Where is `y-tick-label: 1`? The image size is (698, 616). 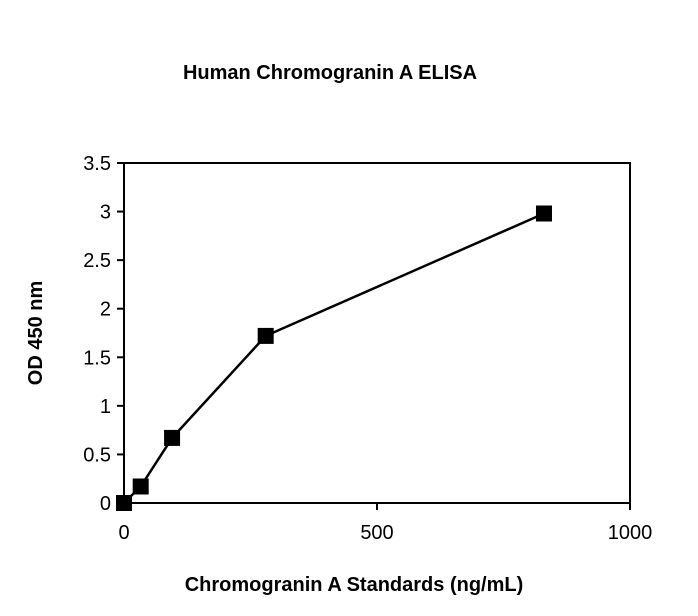 y-tick-label: 1 is located at coordinates (105, 407).